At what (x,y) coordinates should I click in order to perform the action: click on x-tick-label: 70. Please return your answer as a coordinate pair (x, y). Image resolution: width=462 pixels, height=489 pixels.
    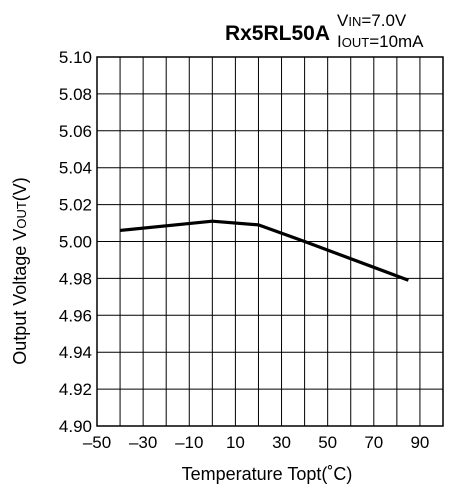
    Looking at the image, I should click on (373, 442).